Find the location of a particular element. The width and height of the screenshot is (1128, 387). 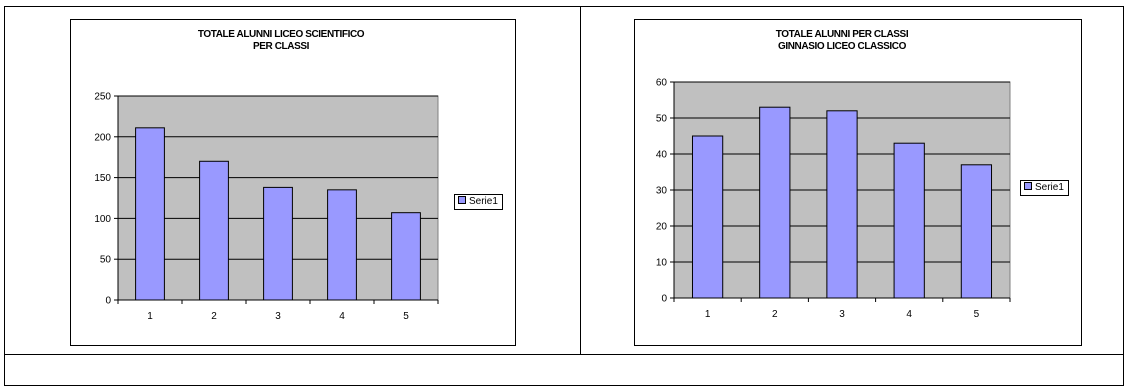

y-tick-label: 250 is located at coordinates (102, 97).